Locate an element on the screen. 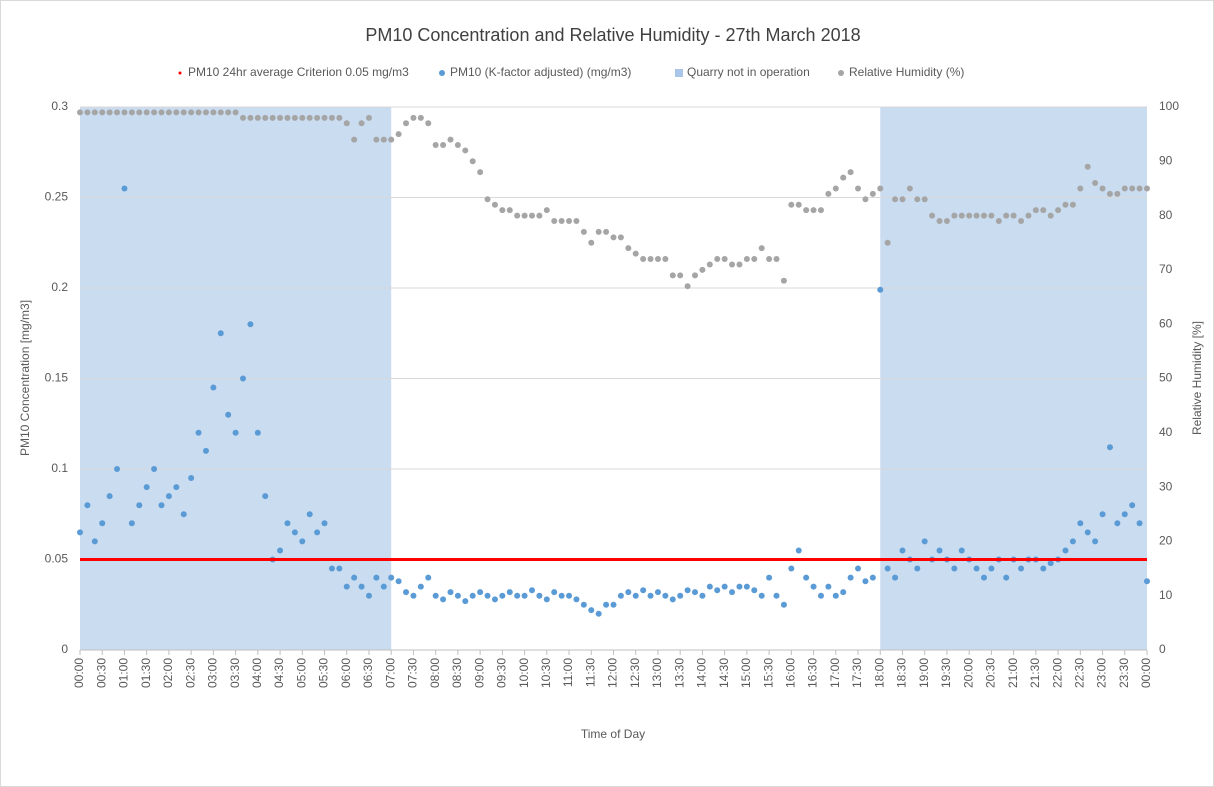 The width and height of the screenshot is (1214, 787). x-tick-label: 23:30 is located at coordinates (1124, 673).